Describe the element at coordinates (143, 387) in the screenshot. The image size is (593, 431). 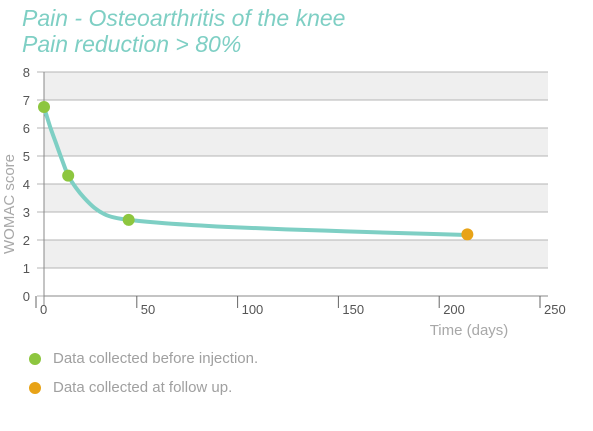
I see `legend-label: Data collected at follow up.` at that location.